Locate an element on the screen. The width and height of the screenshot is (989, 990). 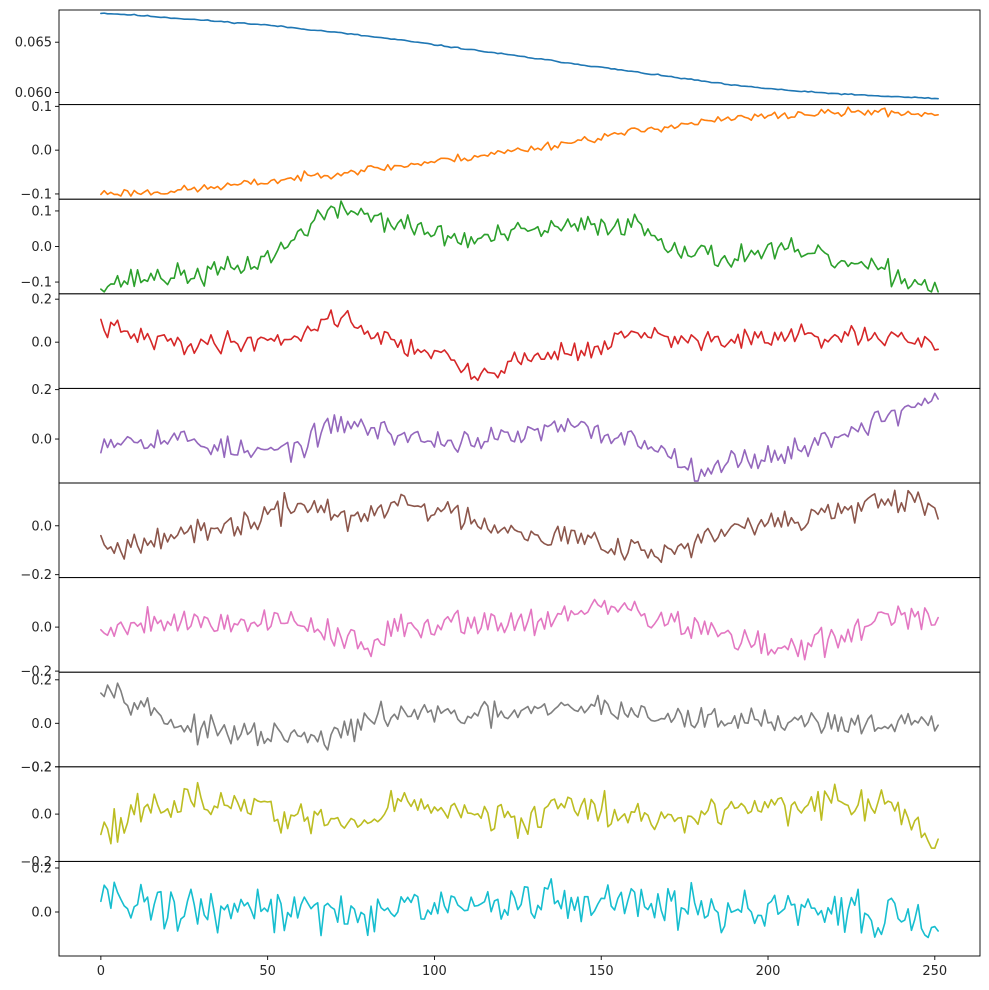
x-axis: 0 50 100 150 200 250 is located at coordinates (522, 967).